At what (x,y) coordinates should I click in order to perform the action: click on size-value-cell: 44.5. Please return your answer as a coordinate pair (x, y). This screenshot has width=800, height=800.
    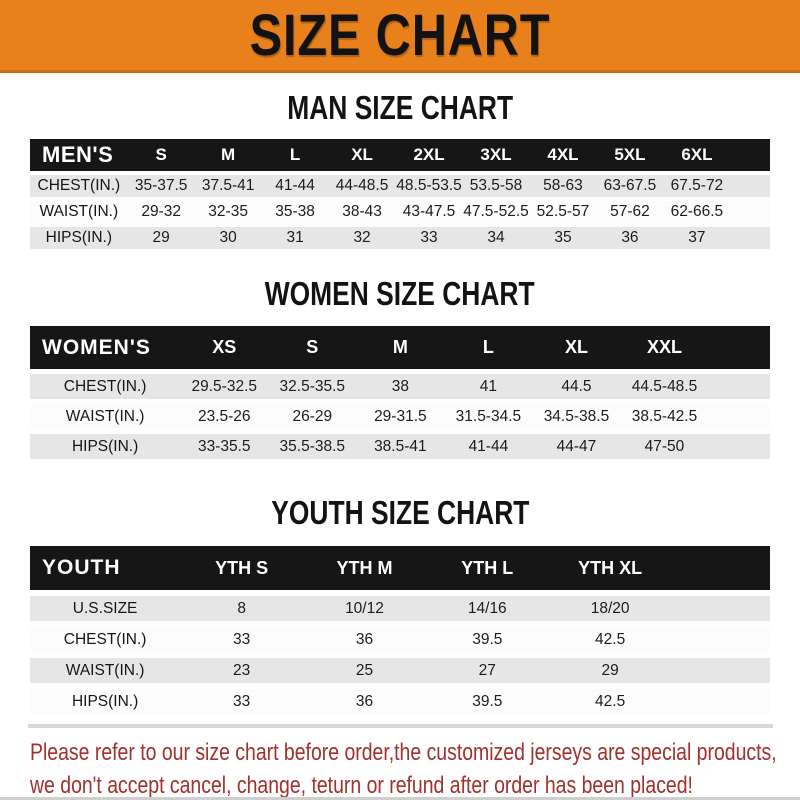
    Looking at the image, I should click on (576, 386).